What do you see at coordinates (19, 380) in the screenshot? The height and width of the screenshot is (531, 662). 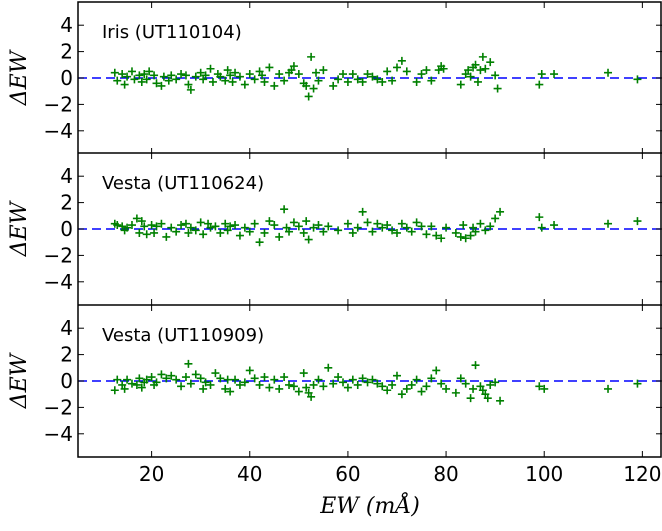 I see `y-axis-title: ΔEW` at bounding box center [19, 380].